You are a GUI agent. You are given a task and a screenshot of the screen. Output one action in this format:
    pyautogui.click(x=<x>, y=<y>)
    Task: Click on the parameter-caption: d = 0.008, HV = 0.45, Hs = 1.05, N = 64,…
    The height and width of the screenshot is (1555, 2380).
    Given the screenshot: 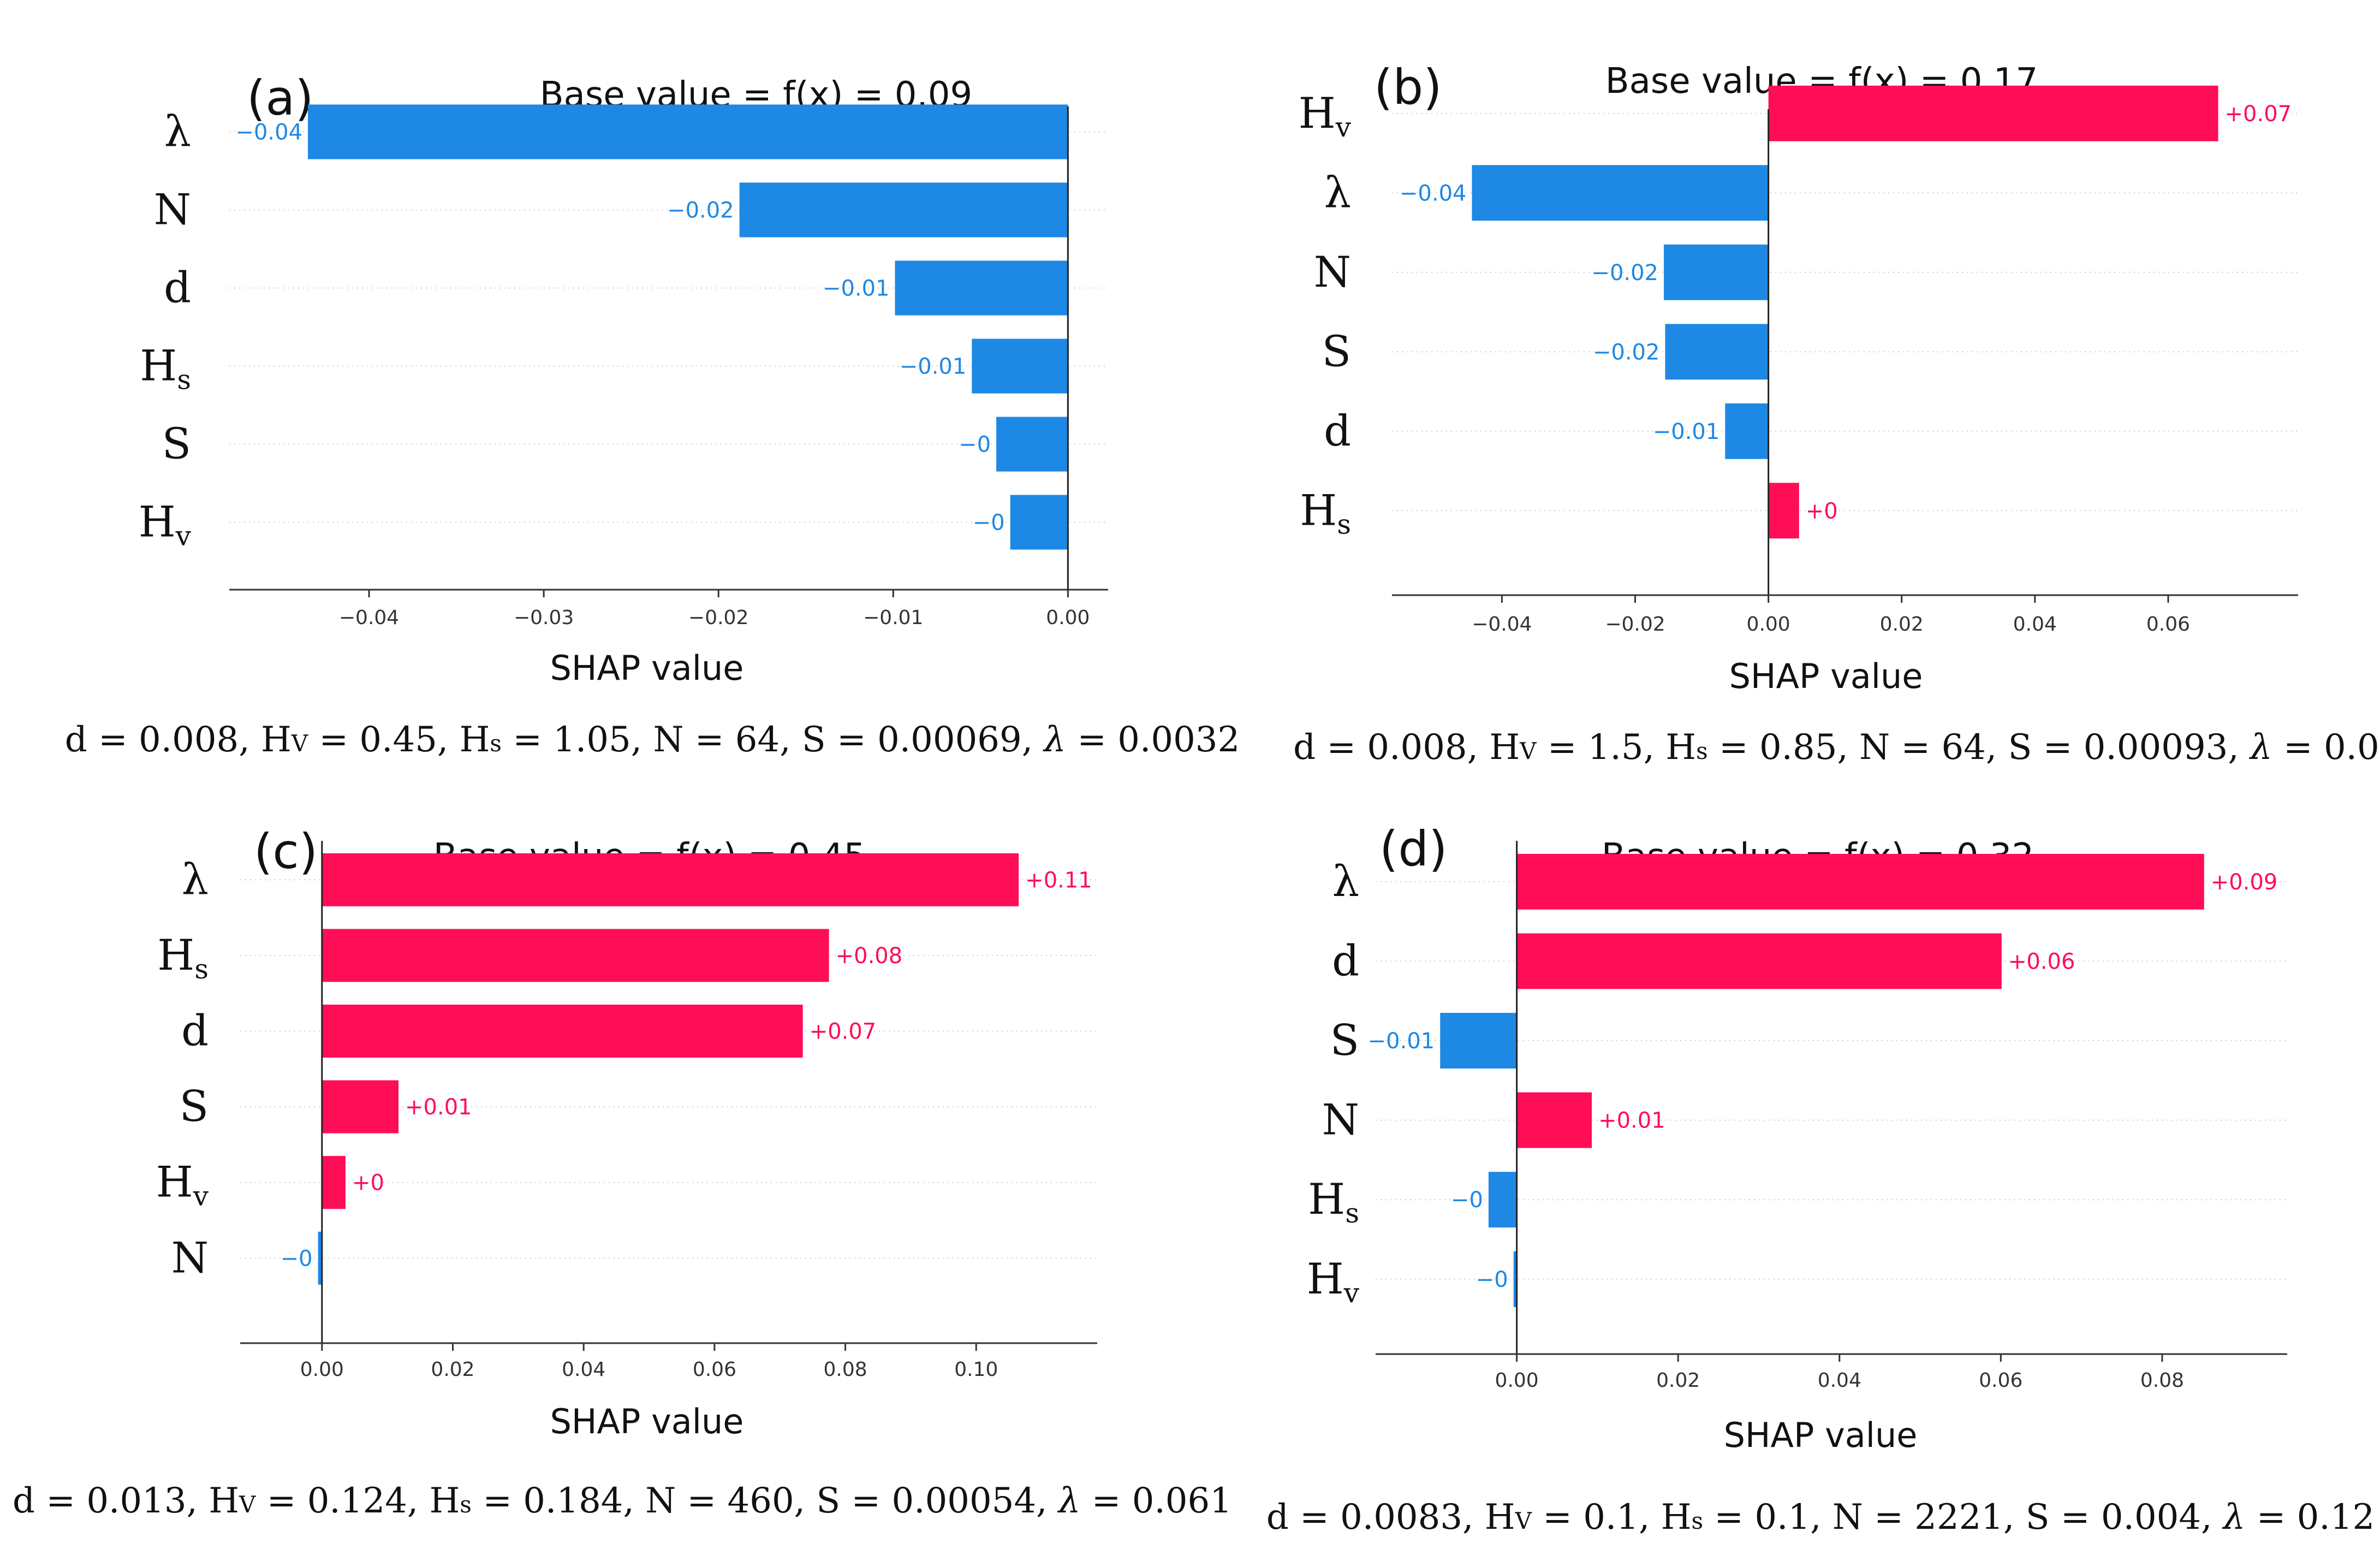 What is the action you would take?
    pyautogui.click(x=652, y=740)
    